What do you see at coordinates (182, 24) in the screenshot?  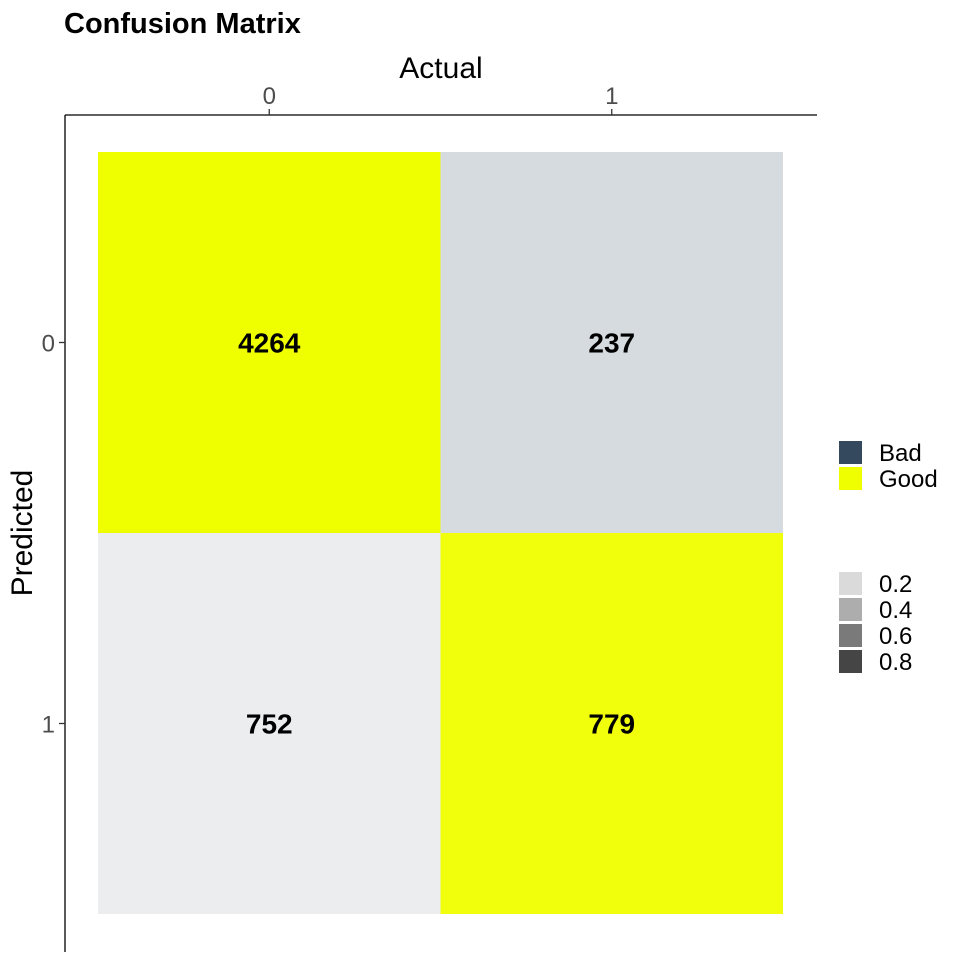 I see `chart-title: Confusion Matrix` at bounding box center [182, 24].